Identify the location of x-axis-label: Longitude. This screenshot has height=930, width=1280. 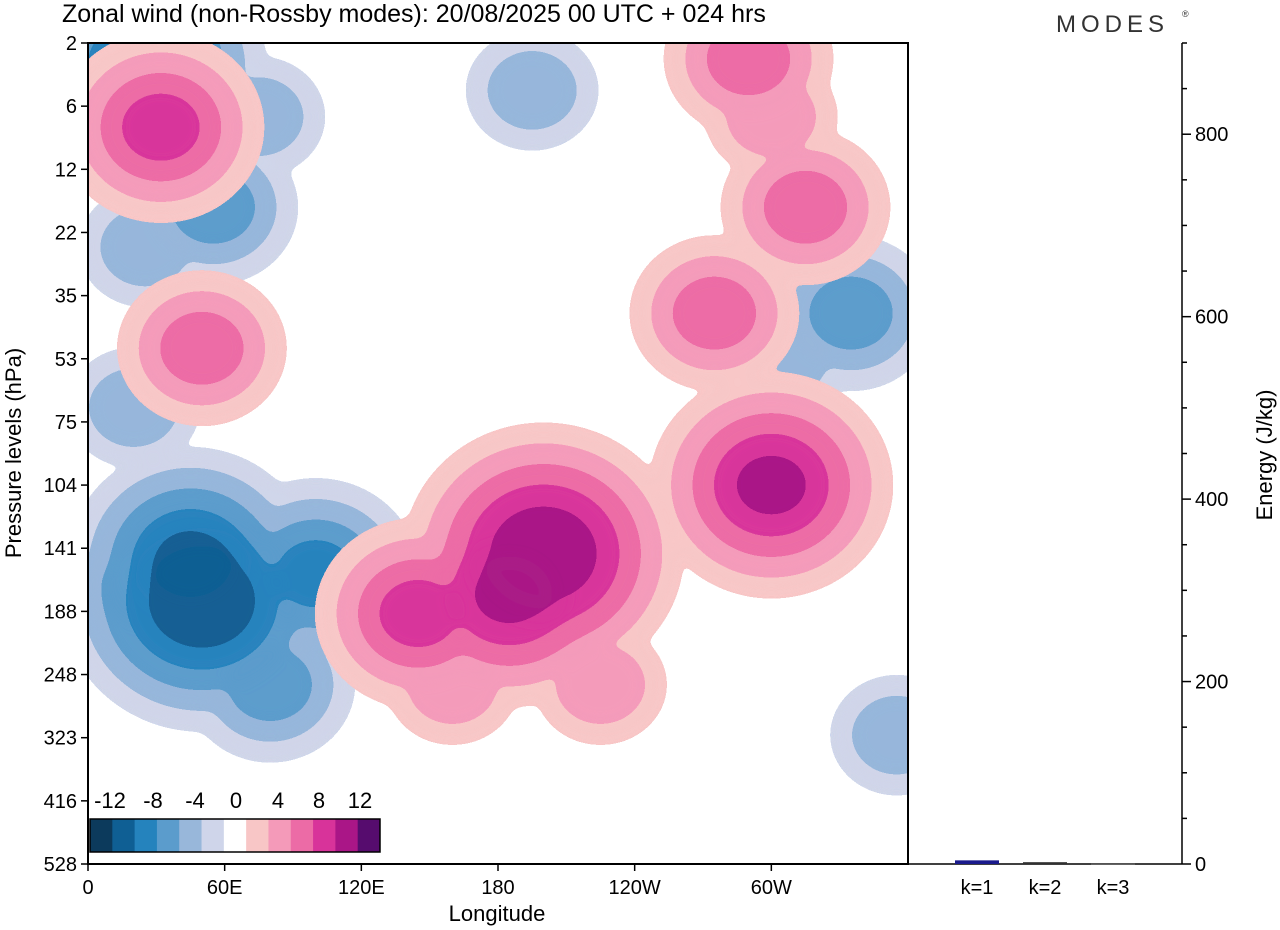
(497, 913).